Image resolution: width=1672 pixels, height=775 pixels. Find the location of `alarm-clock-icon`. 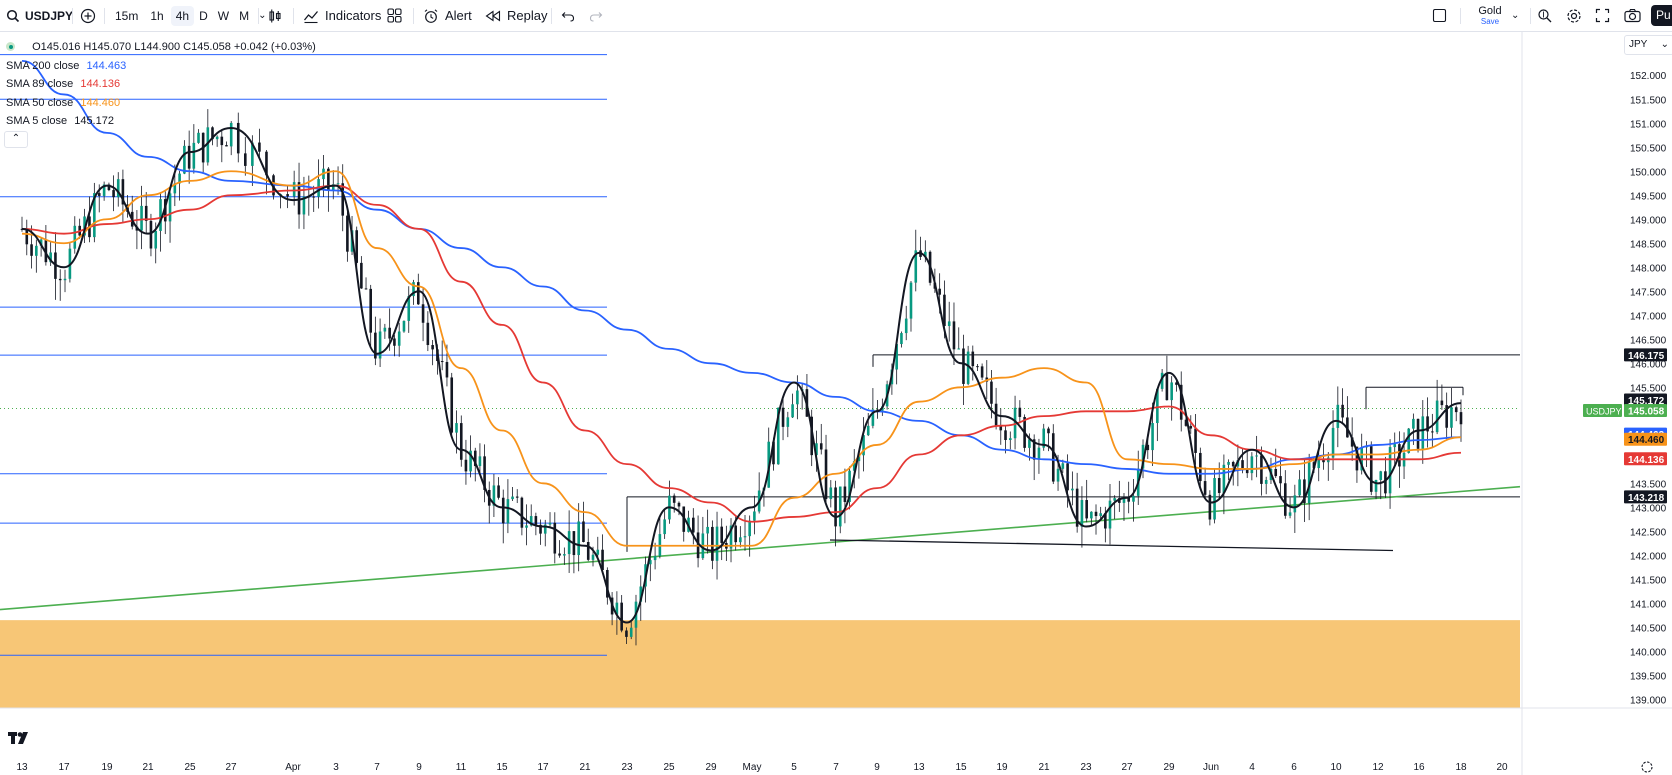

alarm-clock-icon is located at coordinates (431, 15).